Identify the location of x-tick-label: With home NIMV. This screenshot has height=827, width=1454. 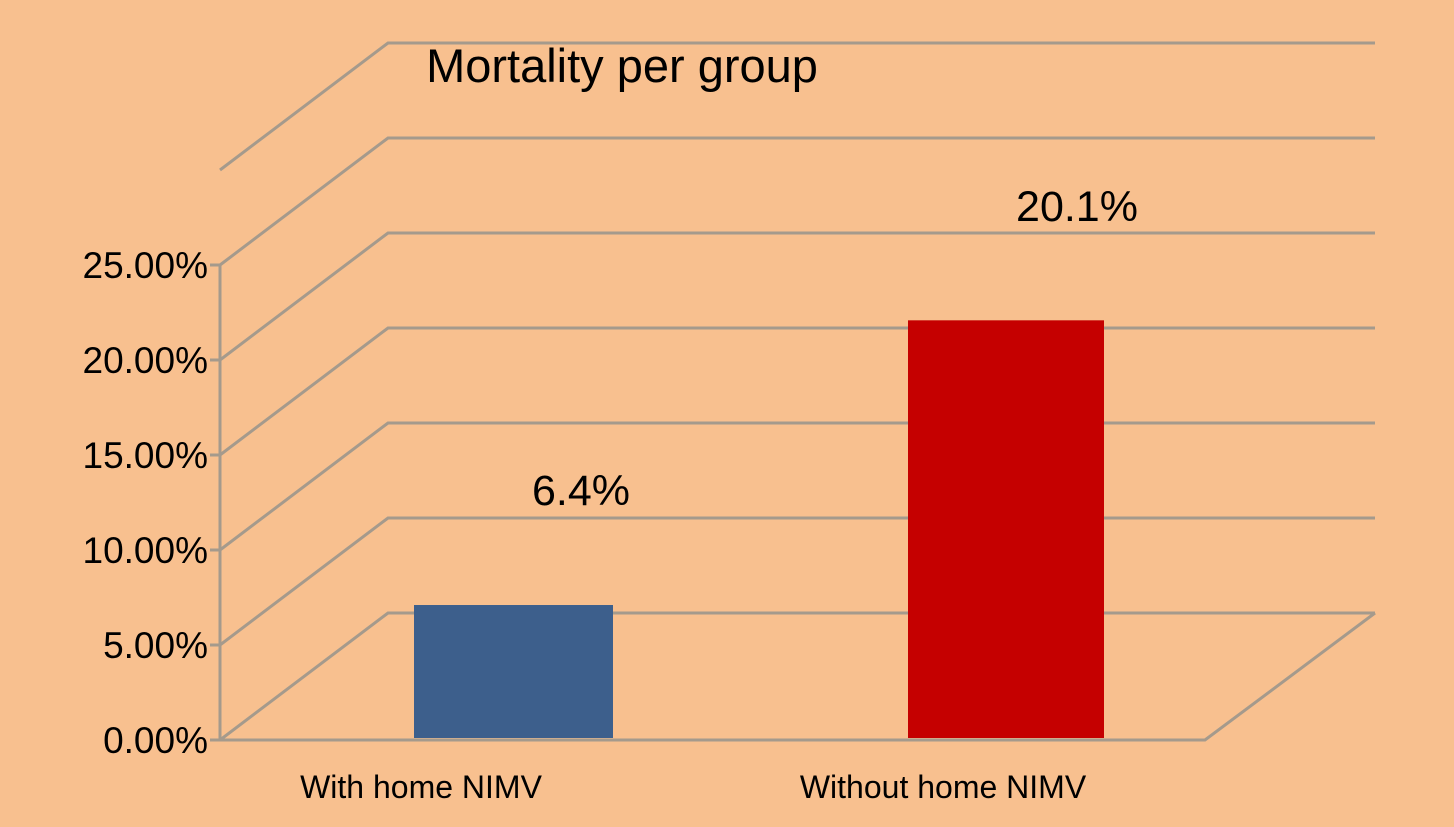
(421, 787).